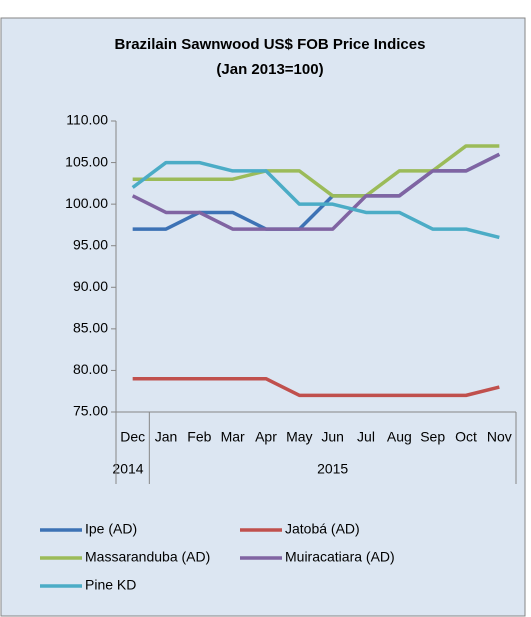  What do you see at coordinates (332, 469) in the screenshot?
I see `x-group-label: 2015` at bounding box center [332, 469].